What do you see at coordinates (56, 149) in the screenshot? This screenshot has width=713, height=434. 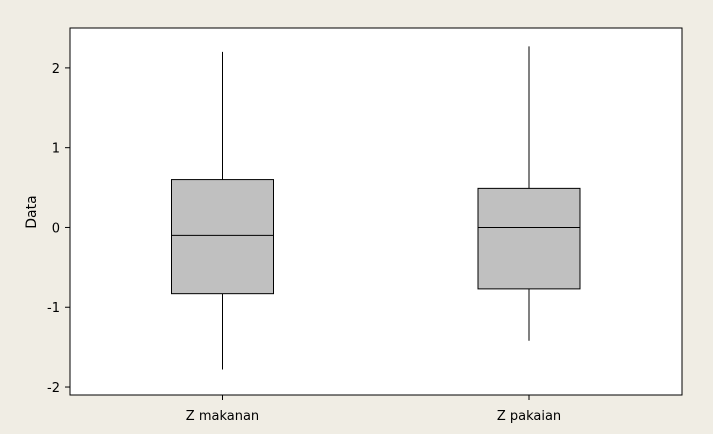 I see `y-tick-label: 1` at bounding box center [56, 149].